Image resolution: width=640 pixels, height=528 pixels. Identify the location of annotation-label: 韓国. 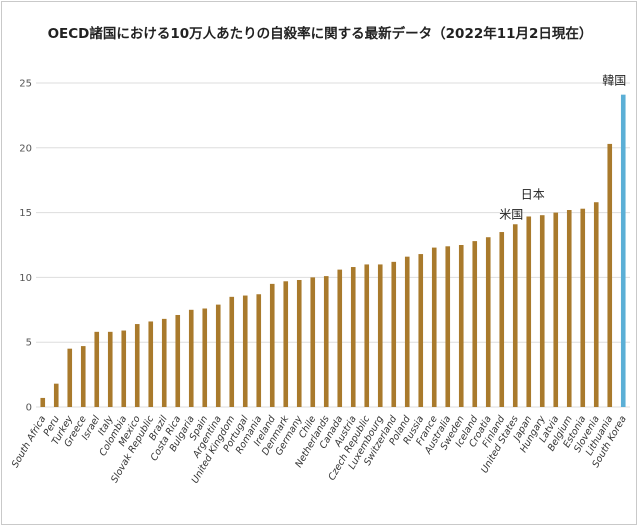
(614, 81).